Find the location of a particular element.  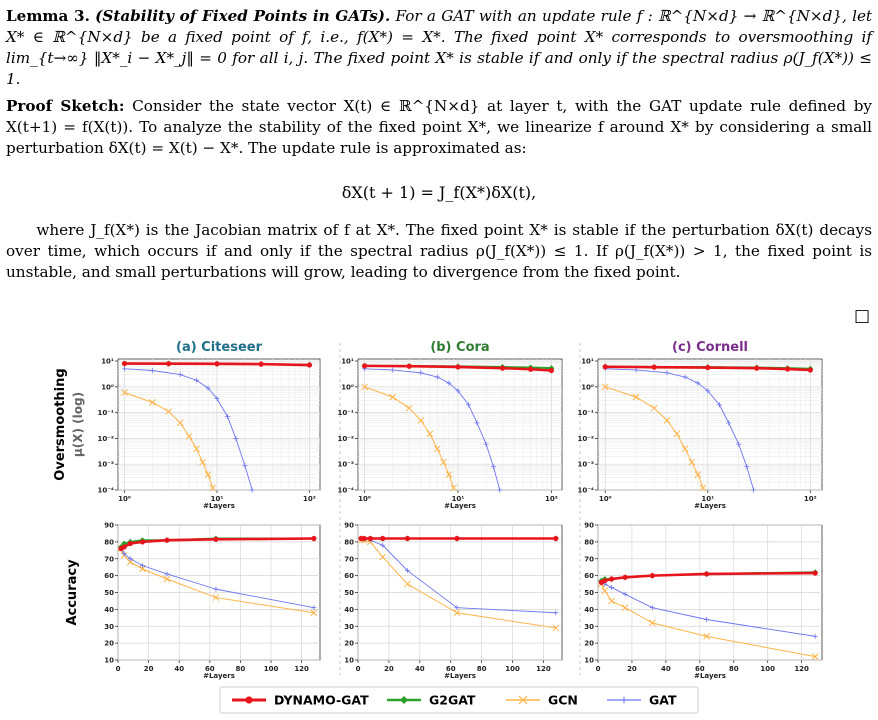

panel-title: (a) Citeseer is located at coordinates (219, 347).